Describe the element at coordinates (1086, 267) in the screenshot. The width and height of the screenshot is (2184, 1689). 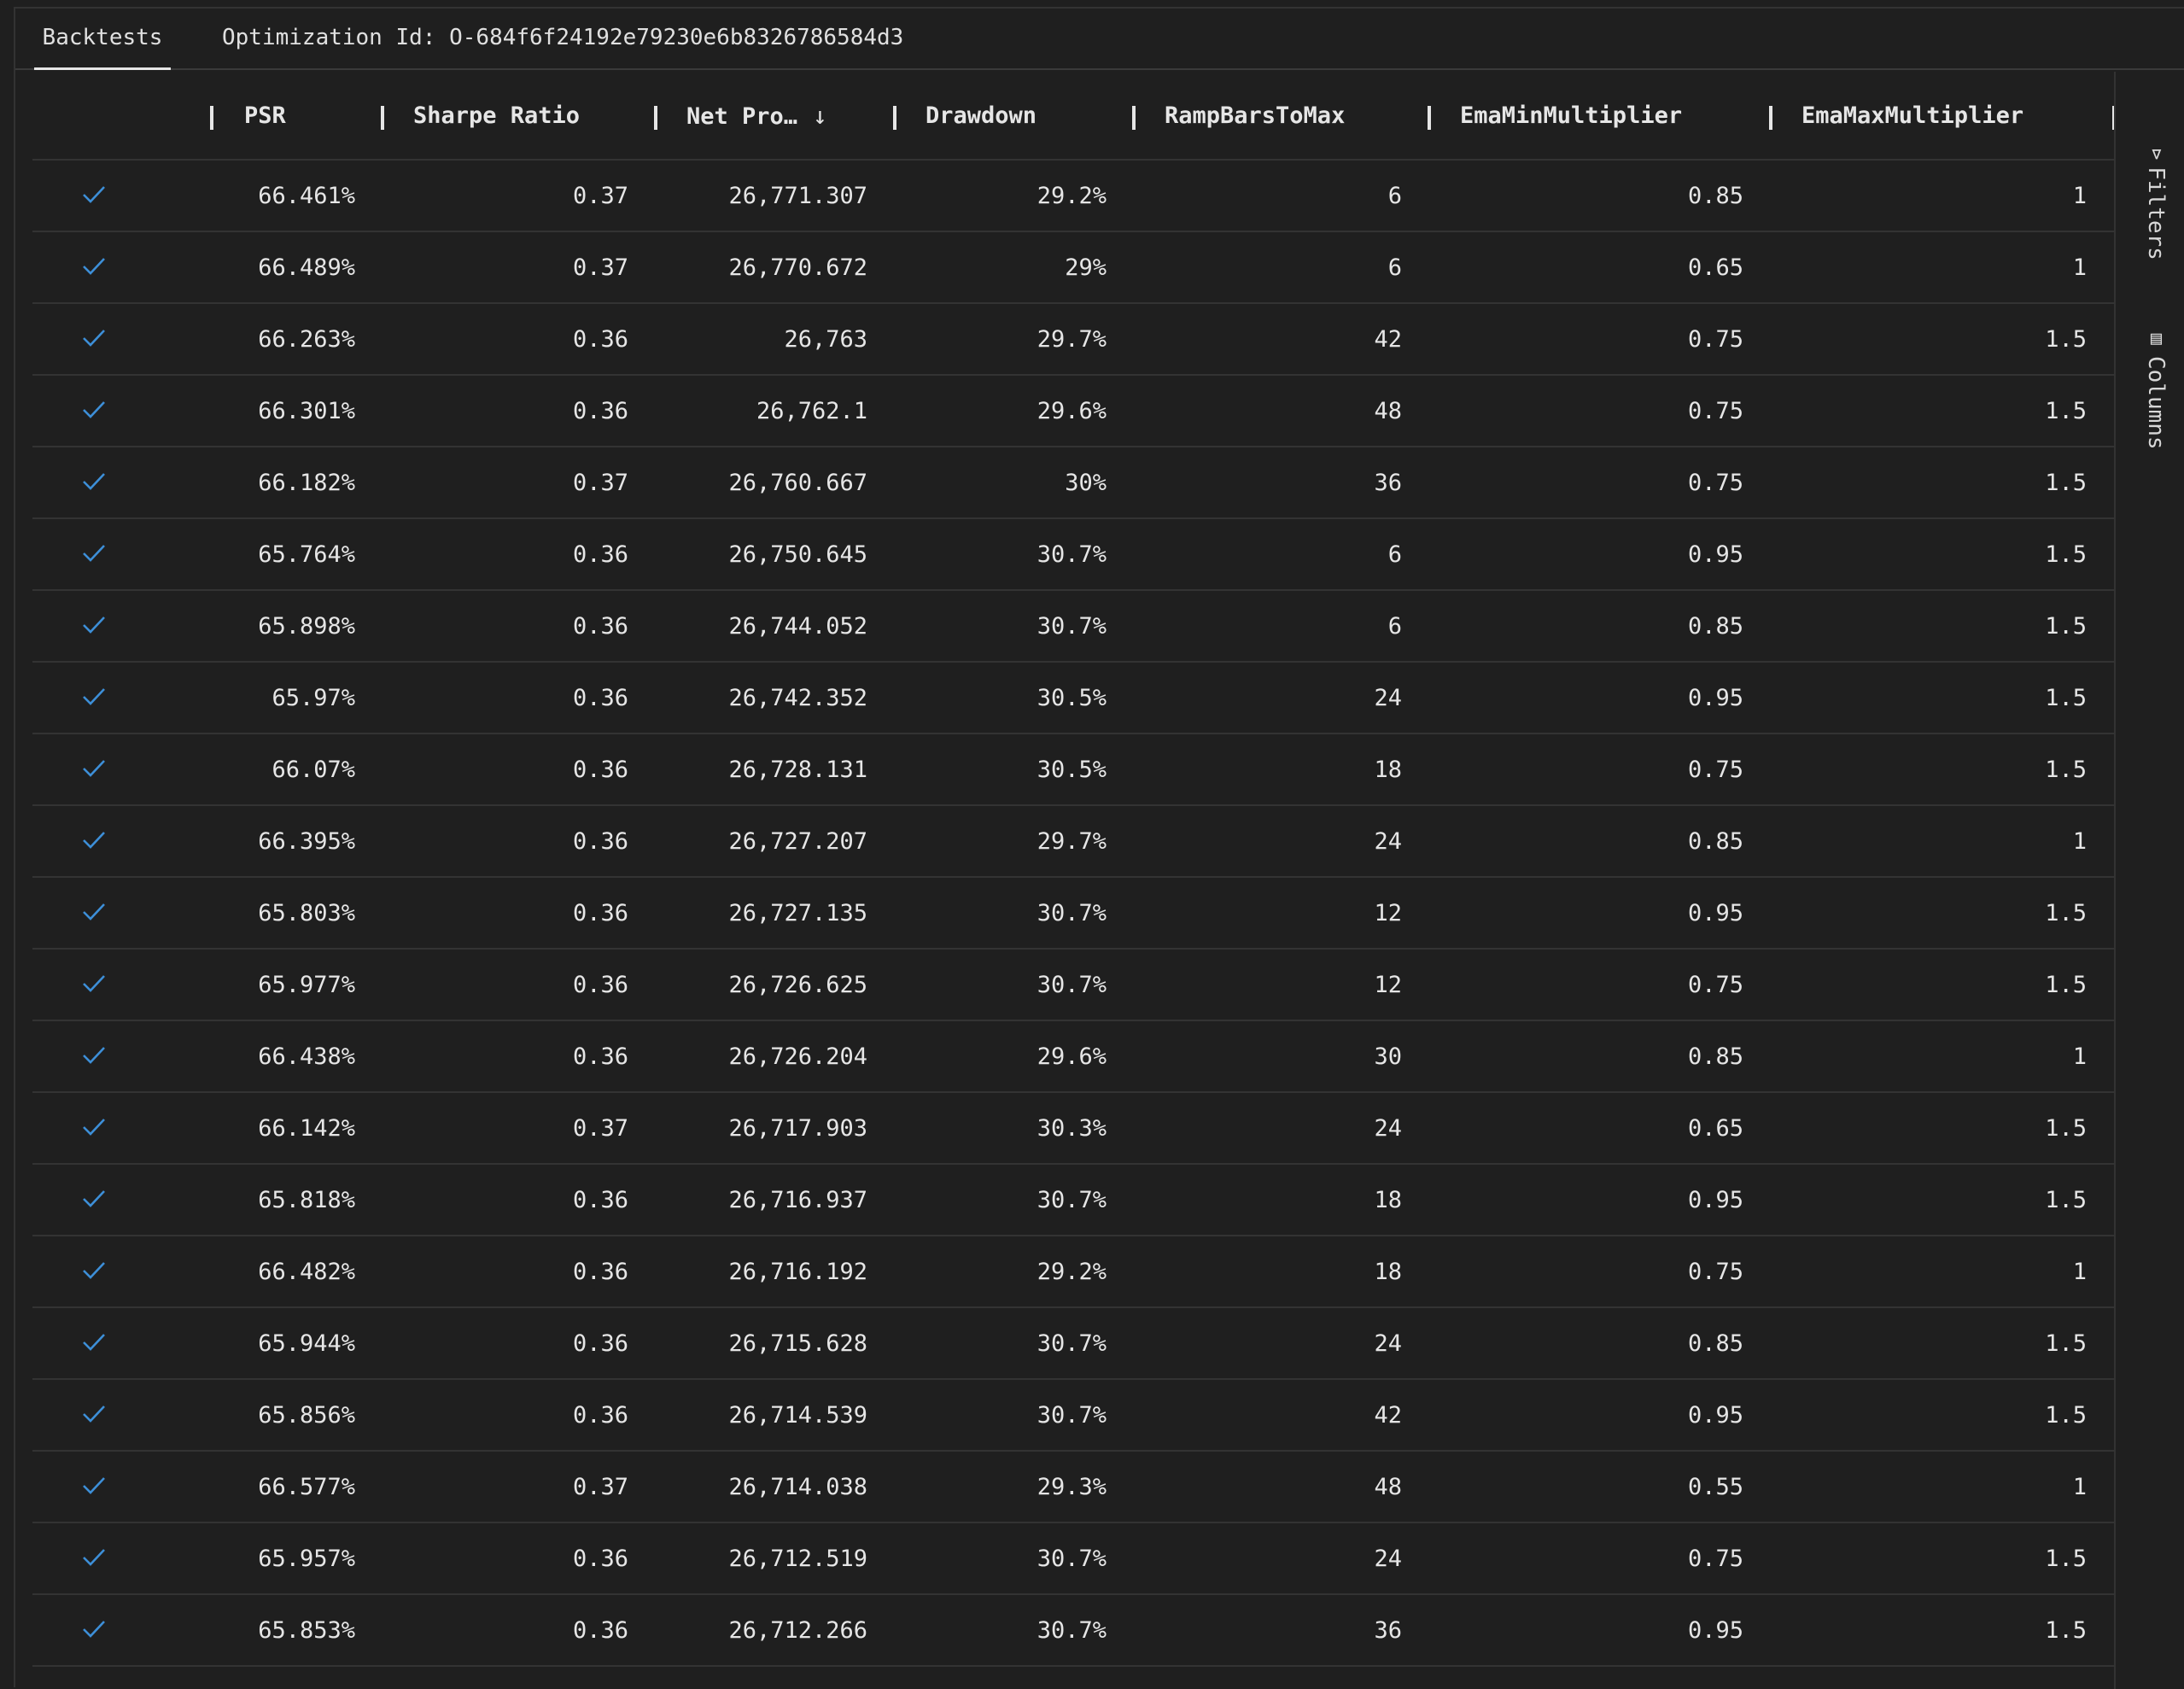
I see `cell-drawdown: 29%` at that location.